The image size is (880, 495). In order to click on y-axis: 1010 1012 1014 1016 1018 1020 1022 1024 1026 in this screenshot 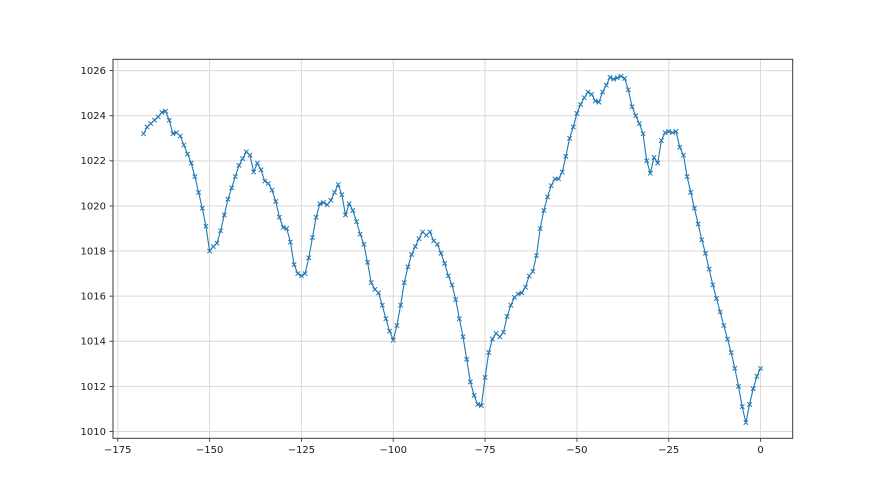, I will do `click(97, 252)`.